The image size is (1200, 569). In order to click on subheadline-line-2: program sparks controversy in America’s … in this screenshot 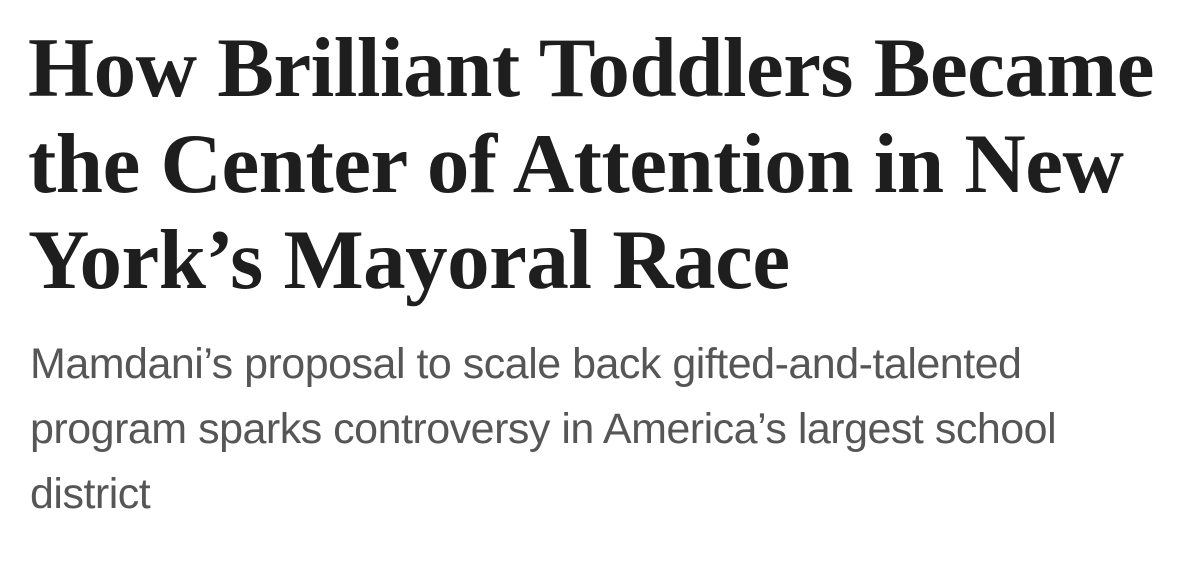, I will do `click(543, 429)`.